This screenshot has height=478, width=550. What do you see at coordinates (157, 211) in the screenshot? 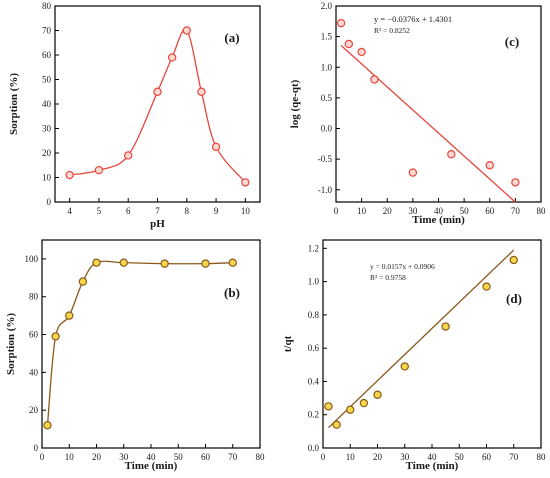
I see `x-tick-label: 7` at bounding box center [157, 211].